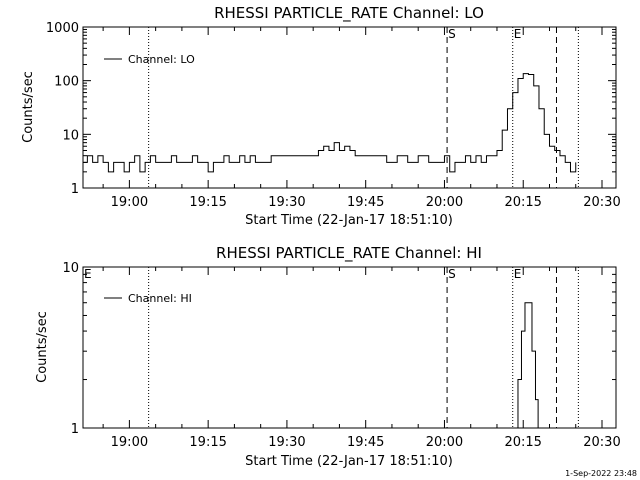 The image size is (640, 480). What do you see at coordinates (522, 442) in the screenshot?
I see `x-tick-label-hi-5: 20:15` at bounding box center [522, 442].